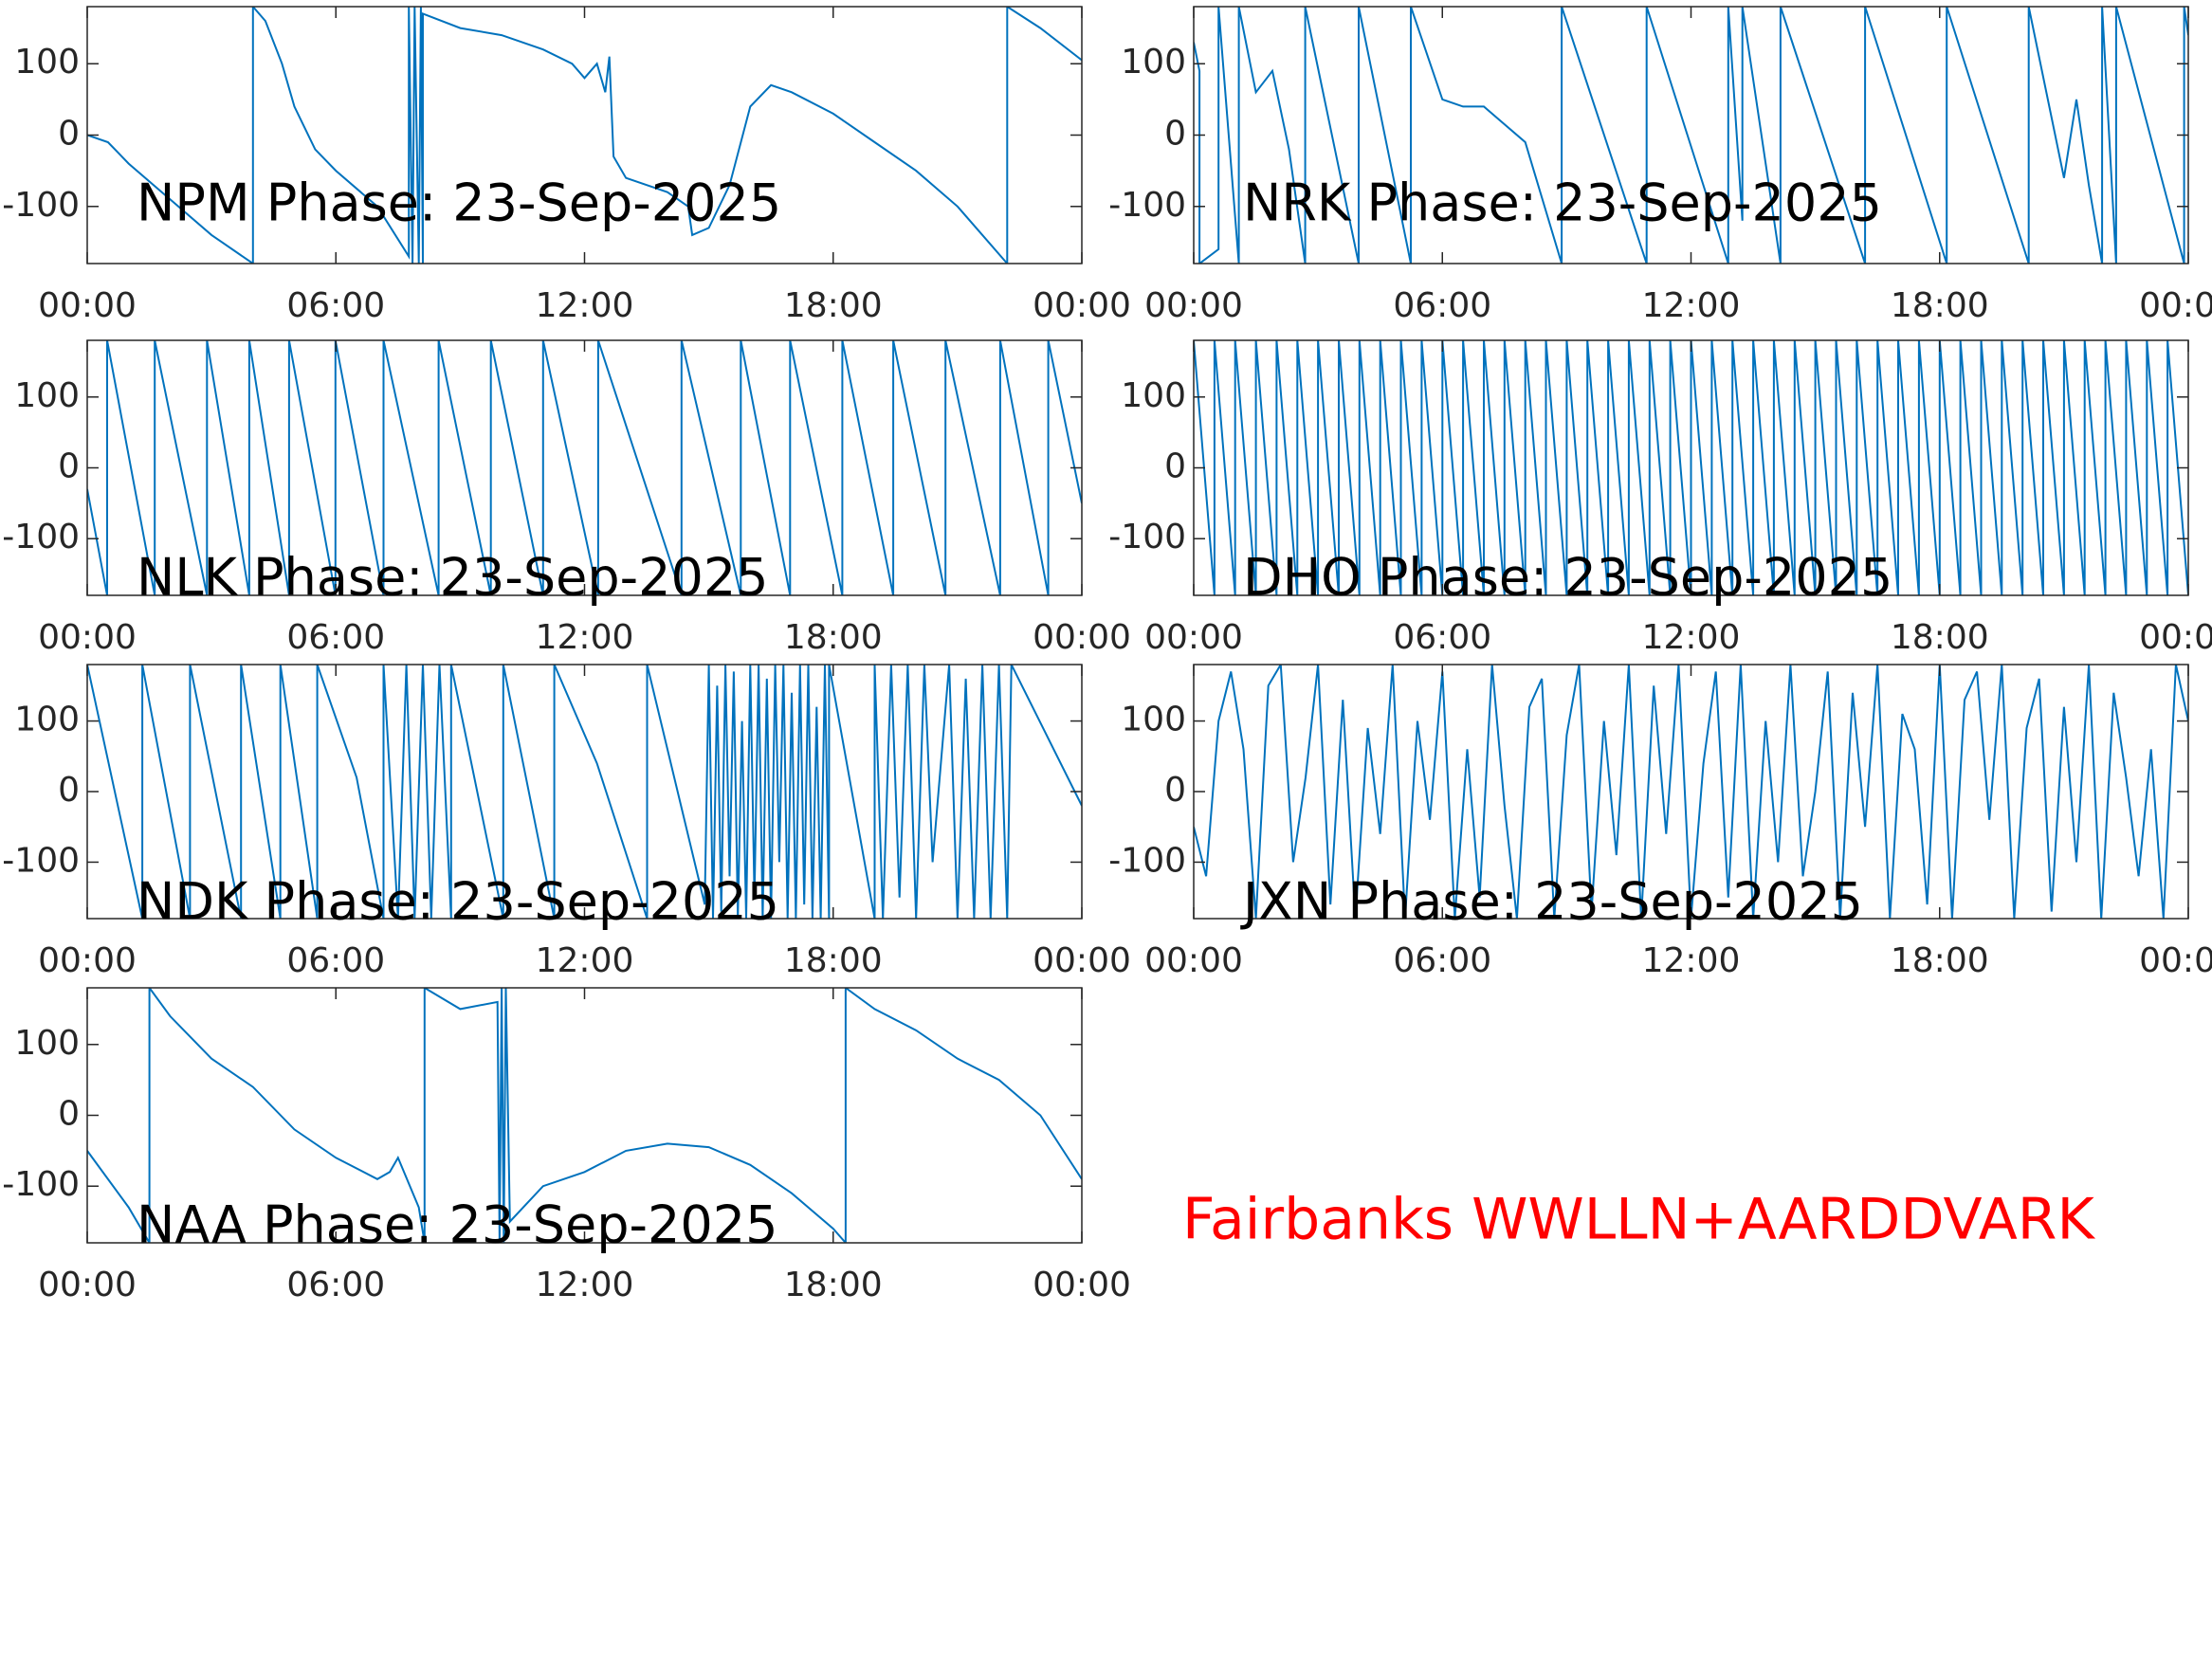 This screenshot has width=2212, height=1659. What do you see at coordinates (453, 578) in the screenshot?
I see `chart-title: NLK Phase: 23-Sep-2025` at bounding box center [453, 578].